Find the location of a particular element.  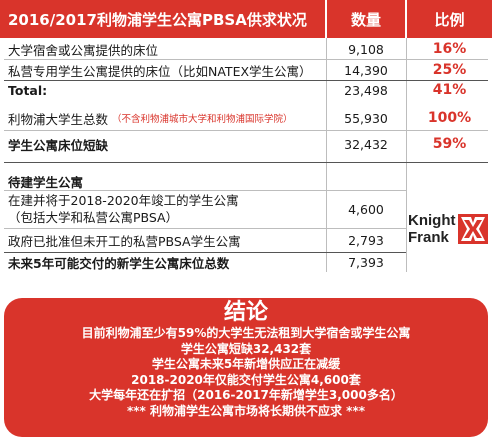

table-row: 大学宿舍或公寓提供的床位 9,108 16% is located at coordinates (246, 49).